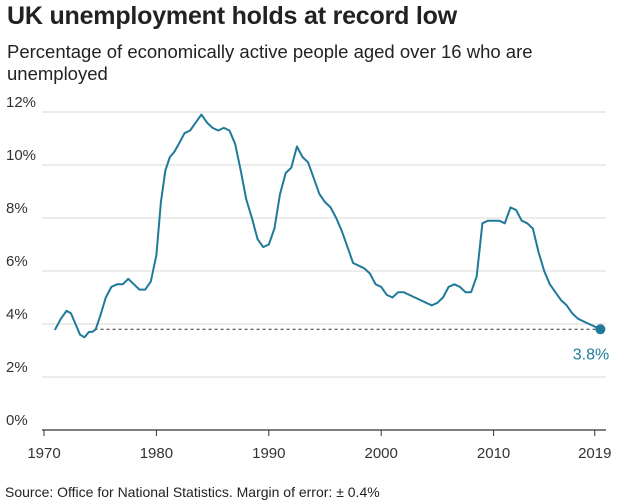 This screenshot has width=620, height=503. I want to click on x-tick-label: 1970, so click(43, 453).